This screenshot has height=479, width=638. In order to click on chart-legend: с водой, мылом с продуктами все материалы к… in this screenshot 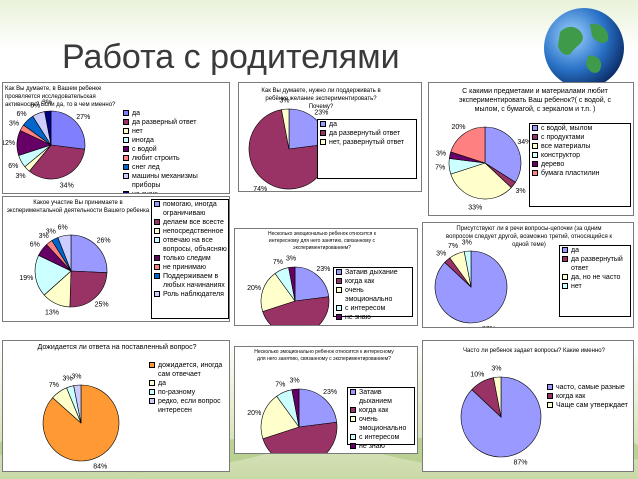, I will do `click(580, 165)`.